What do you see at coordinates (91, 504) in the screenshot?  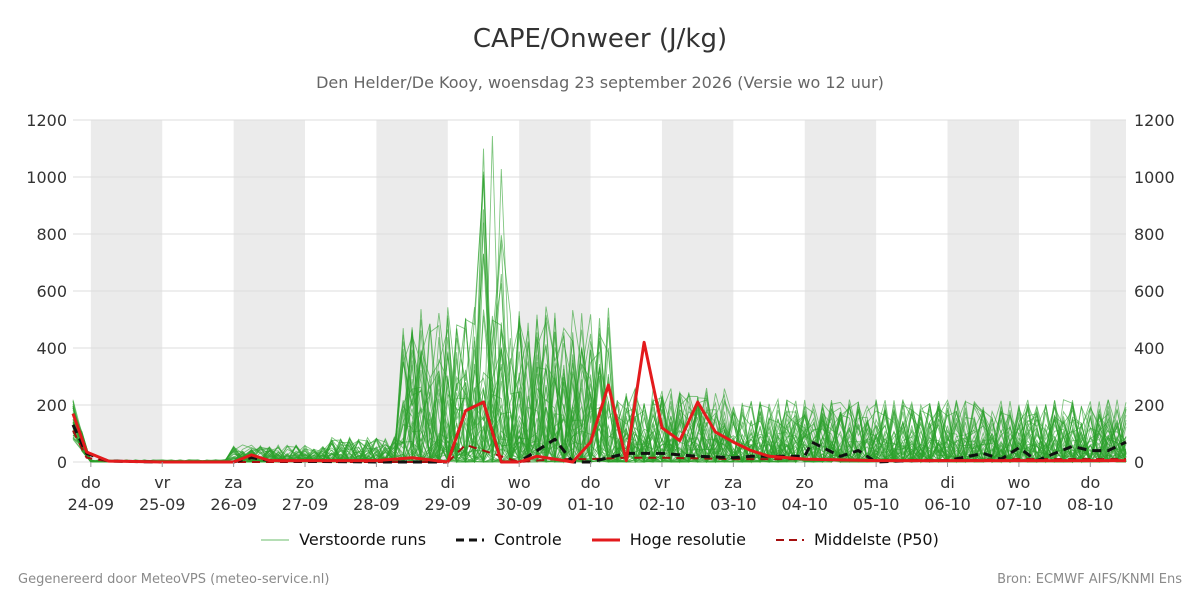 I see `x-tick-date: 24-09` at bounding box center [91, 504].